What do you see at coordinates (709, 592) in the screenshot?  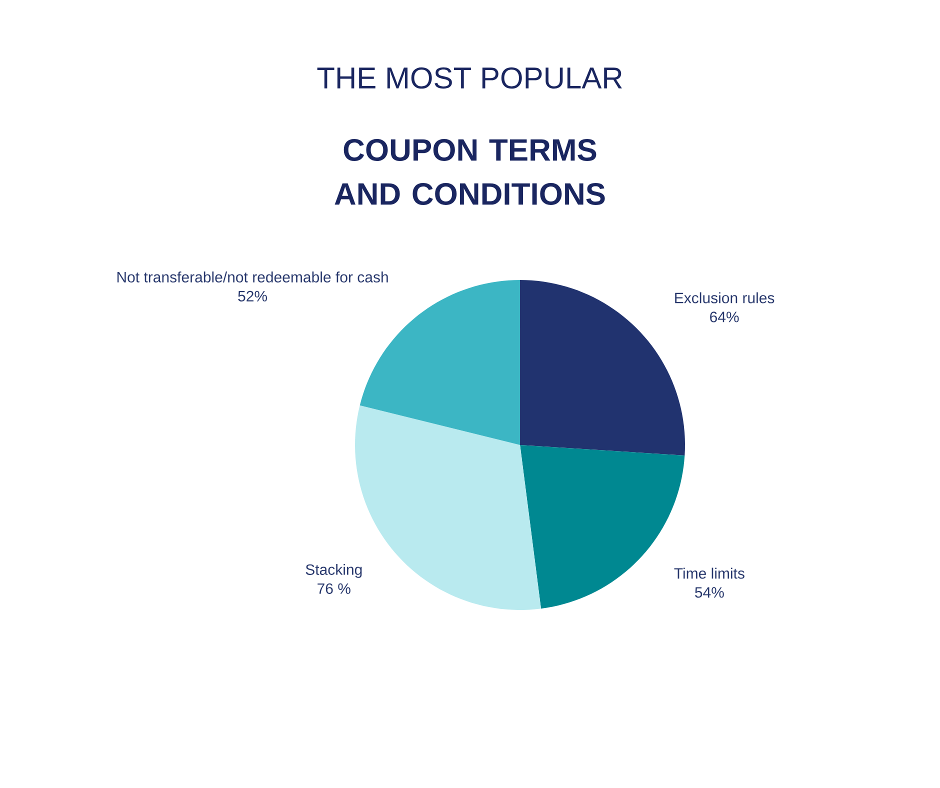 I see `data-label: 54%` at bounding box center [709, 592].